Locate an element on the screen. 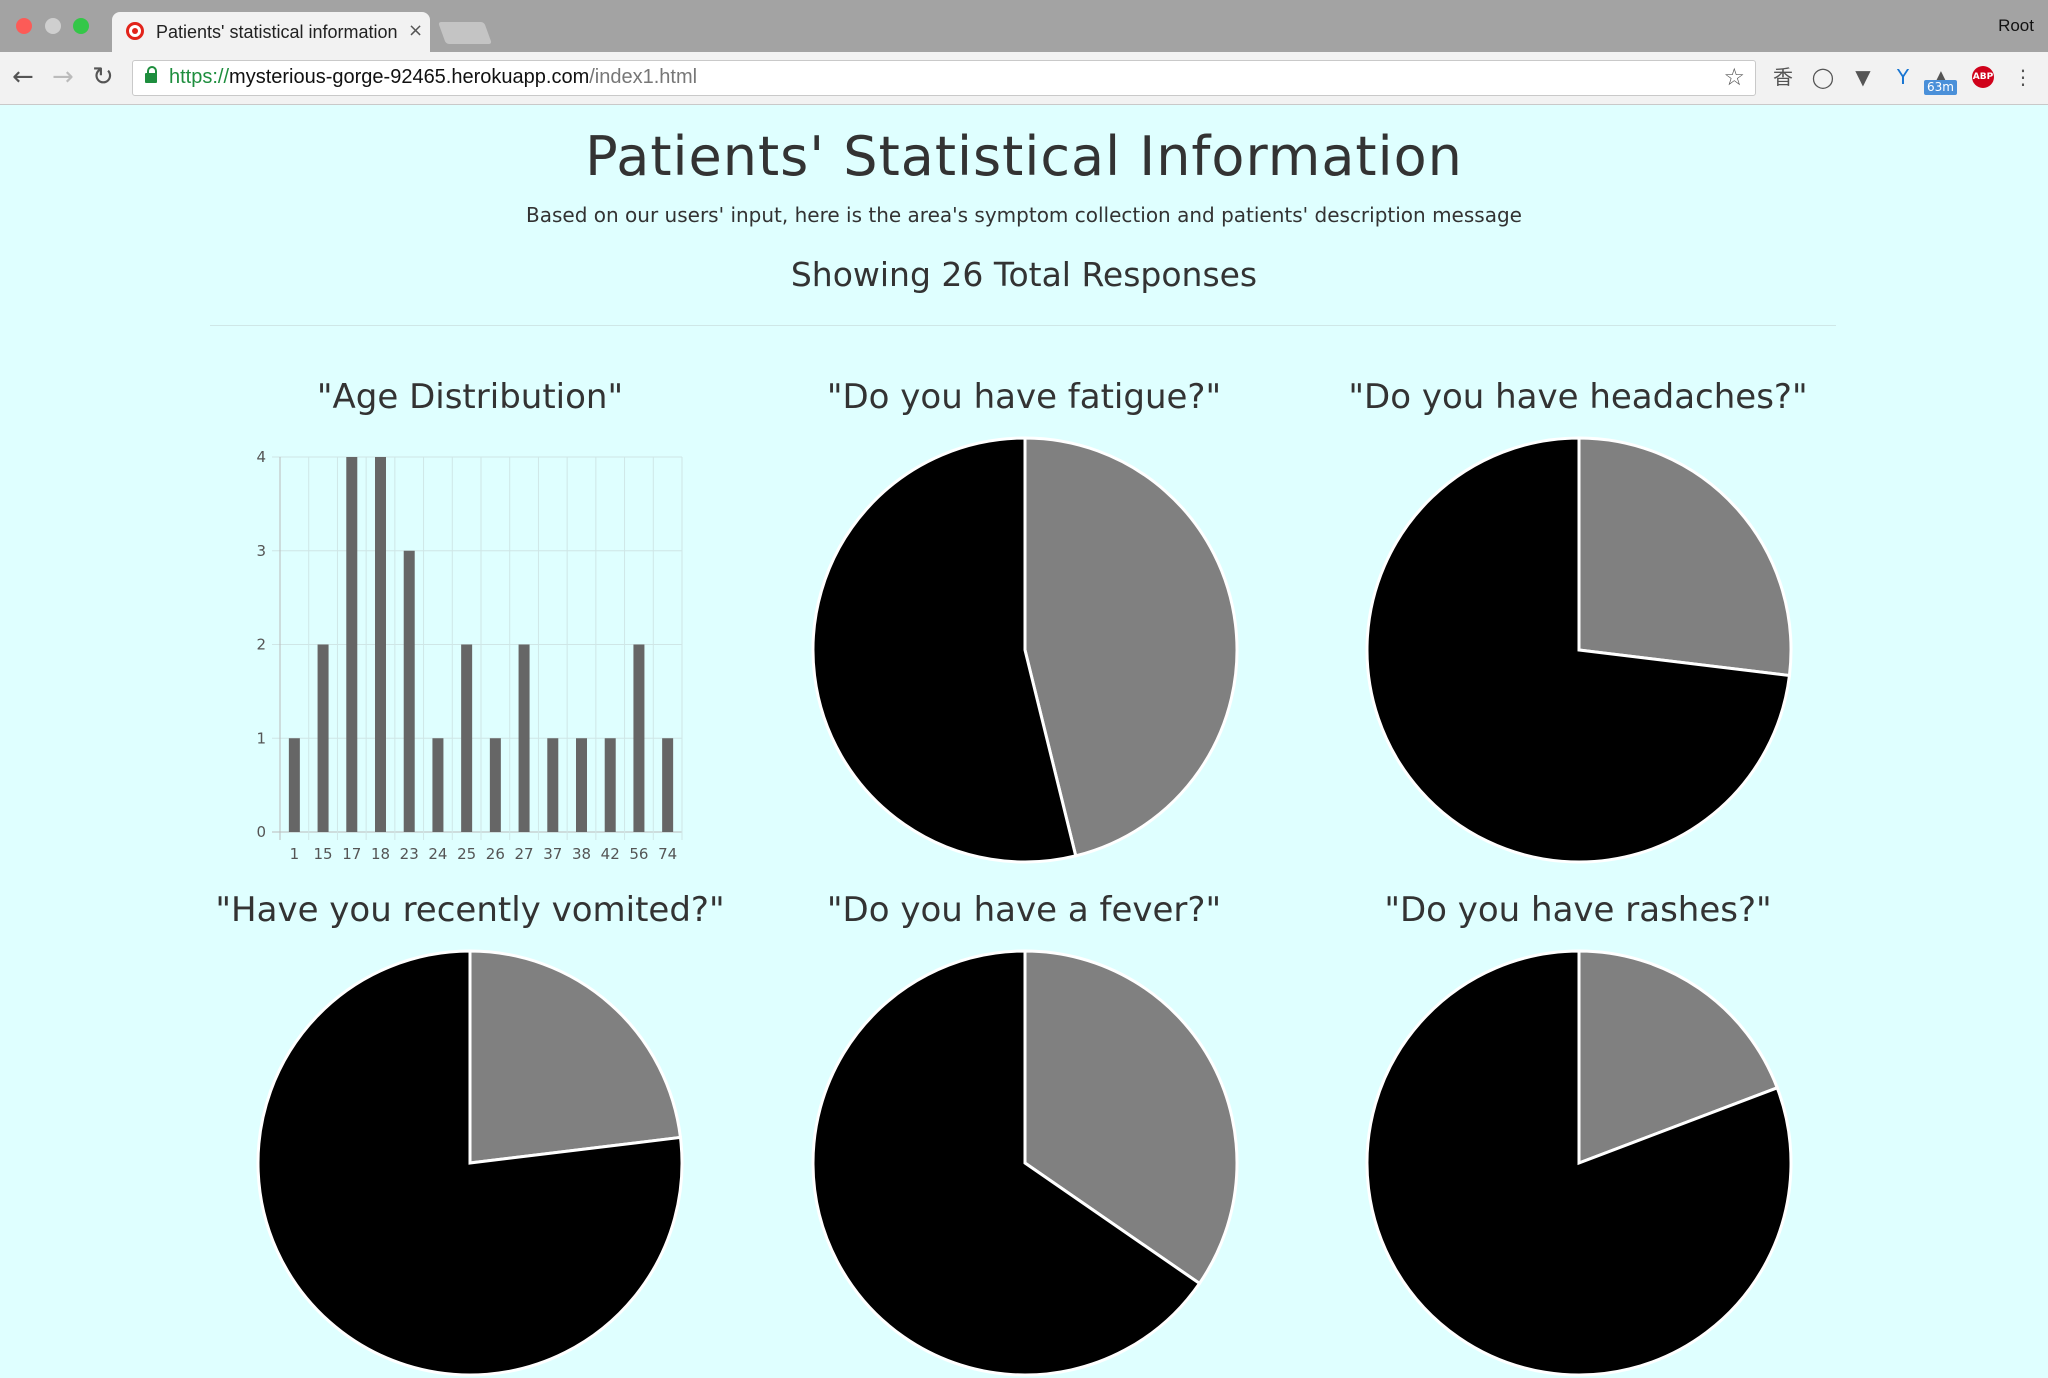 The width and height of the screenshot is (2048, 1378). response-count: Showing 26 Total Responses is located at coordinates (1024, 274).